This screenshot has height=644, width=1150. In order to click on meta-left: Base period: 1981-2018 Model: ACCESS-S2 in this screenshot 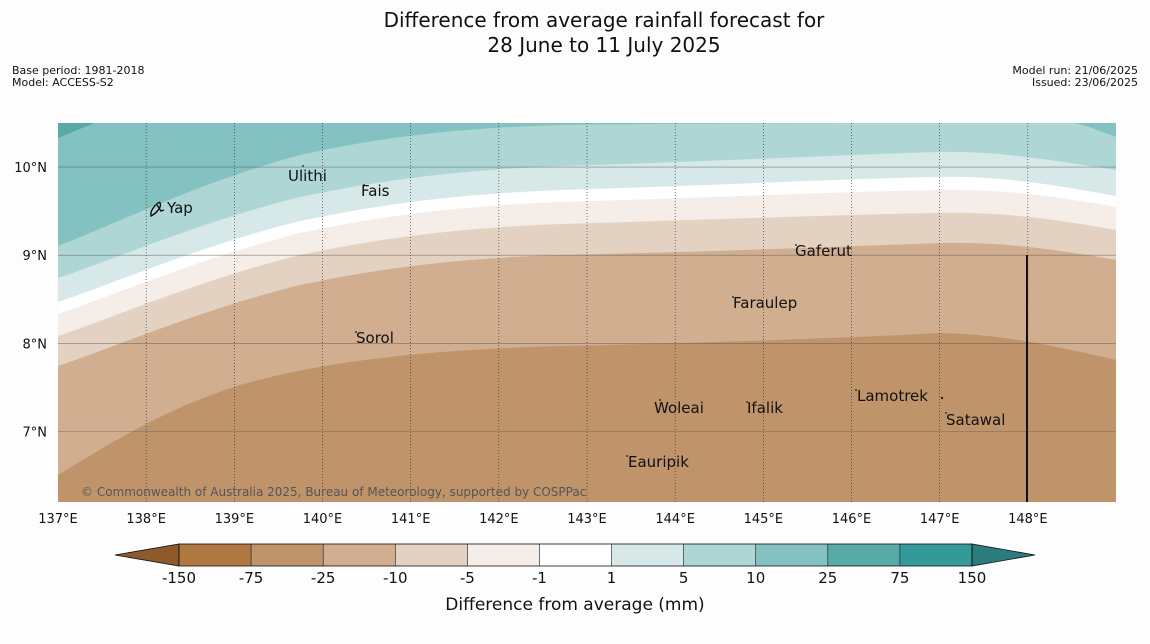, I will do `click(78, 77)`.